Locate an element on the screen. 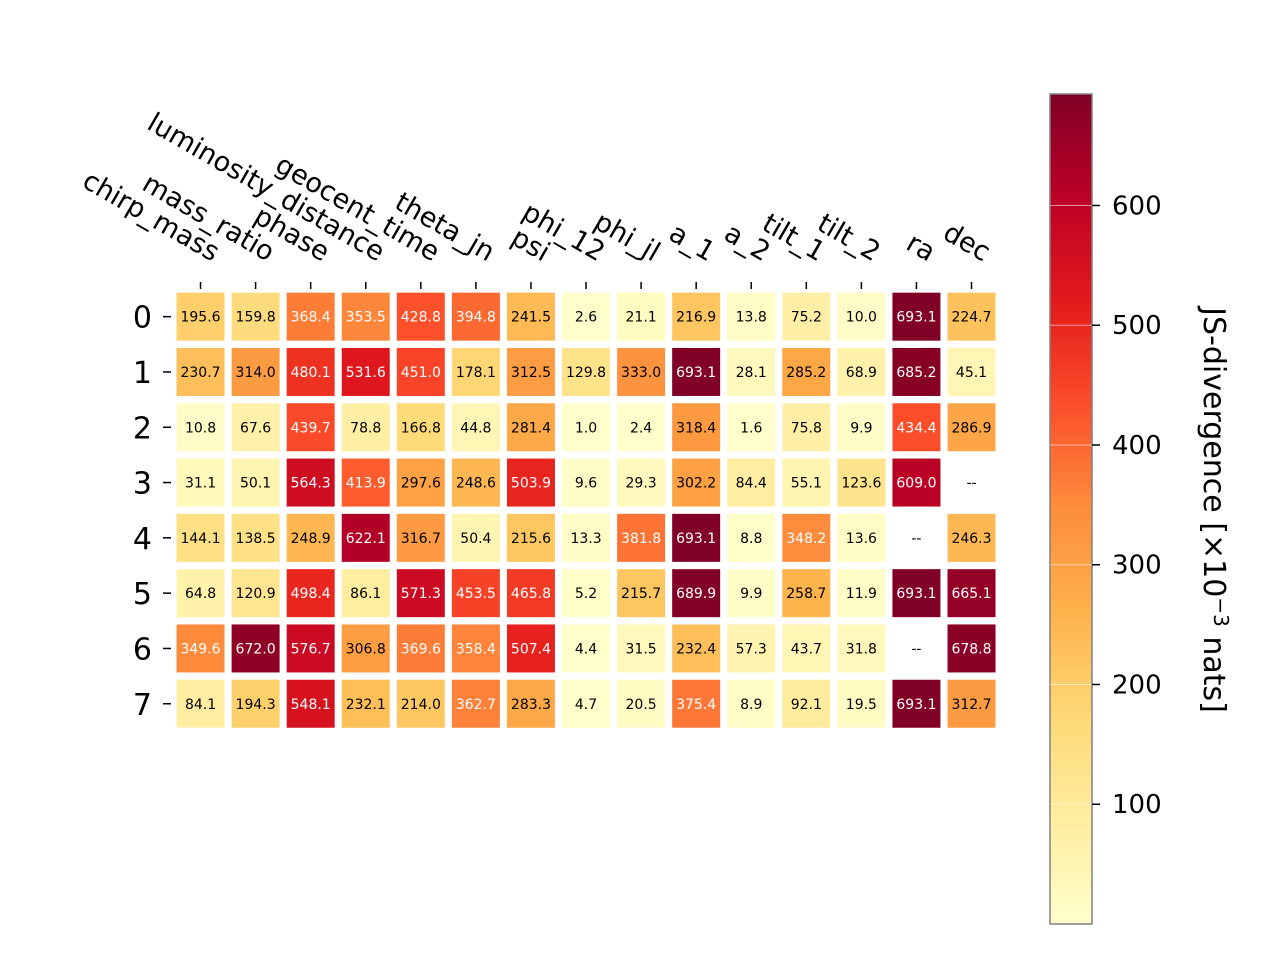 This screenshot has width=1280, height=960. cell-label: 92.1 is located at coordinates (806, 705).